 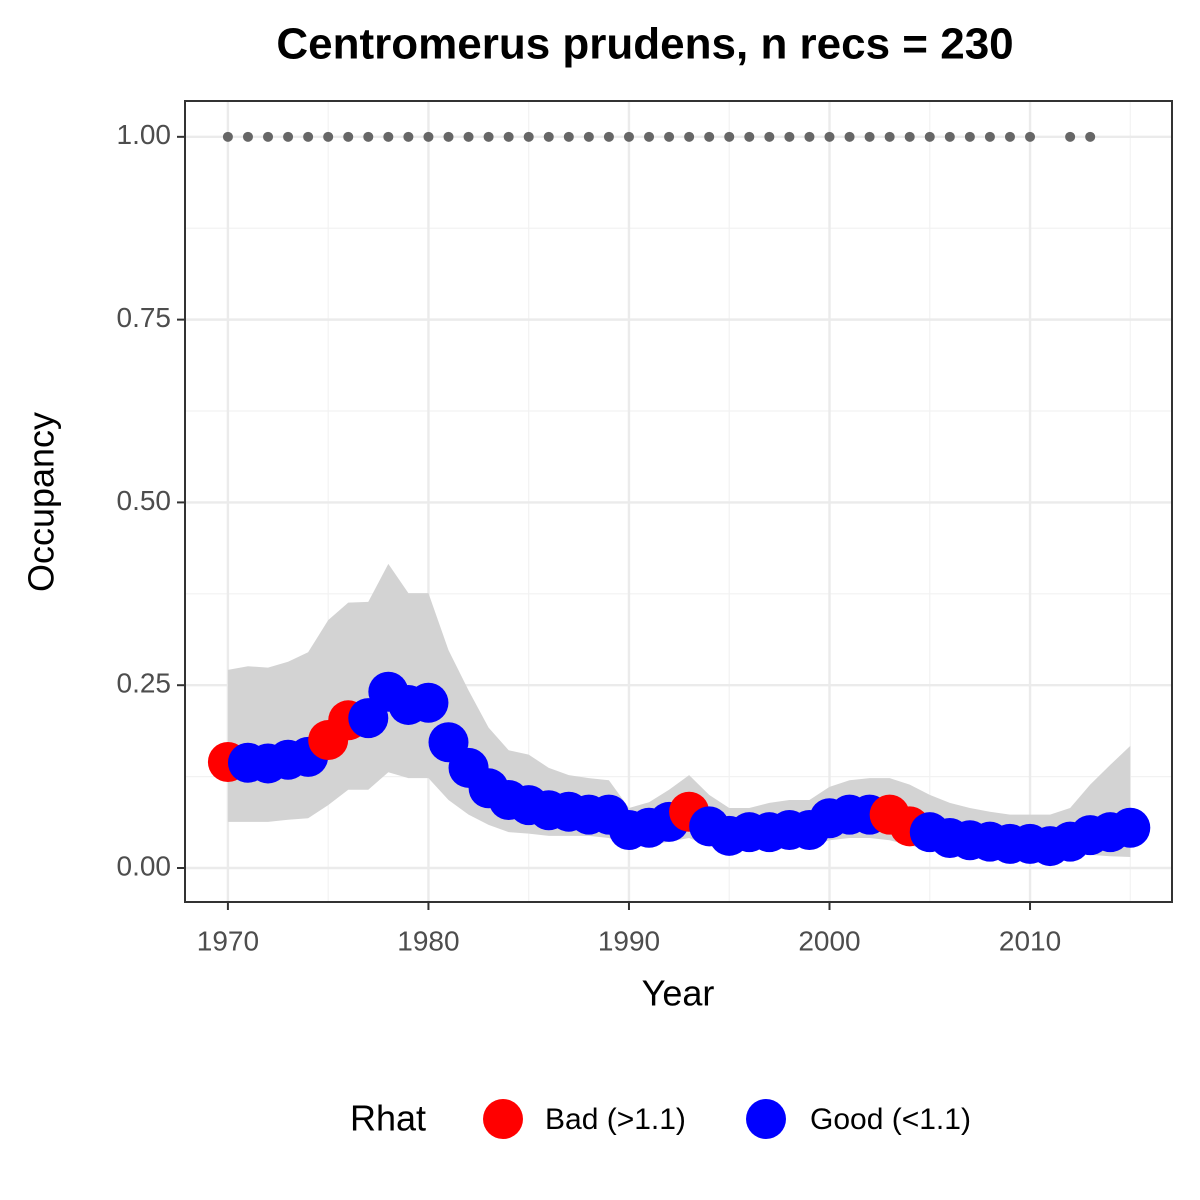 I want to click on x-axis-label: Year, so click(x=678, y=993).